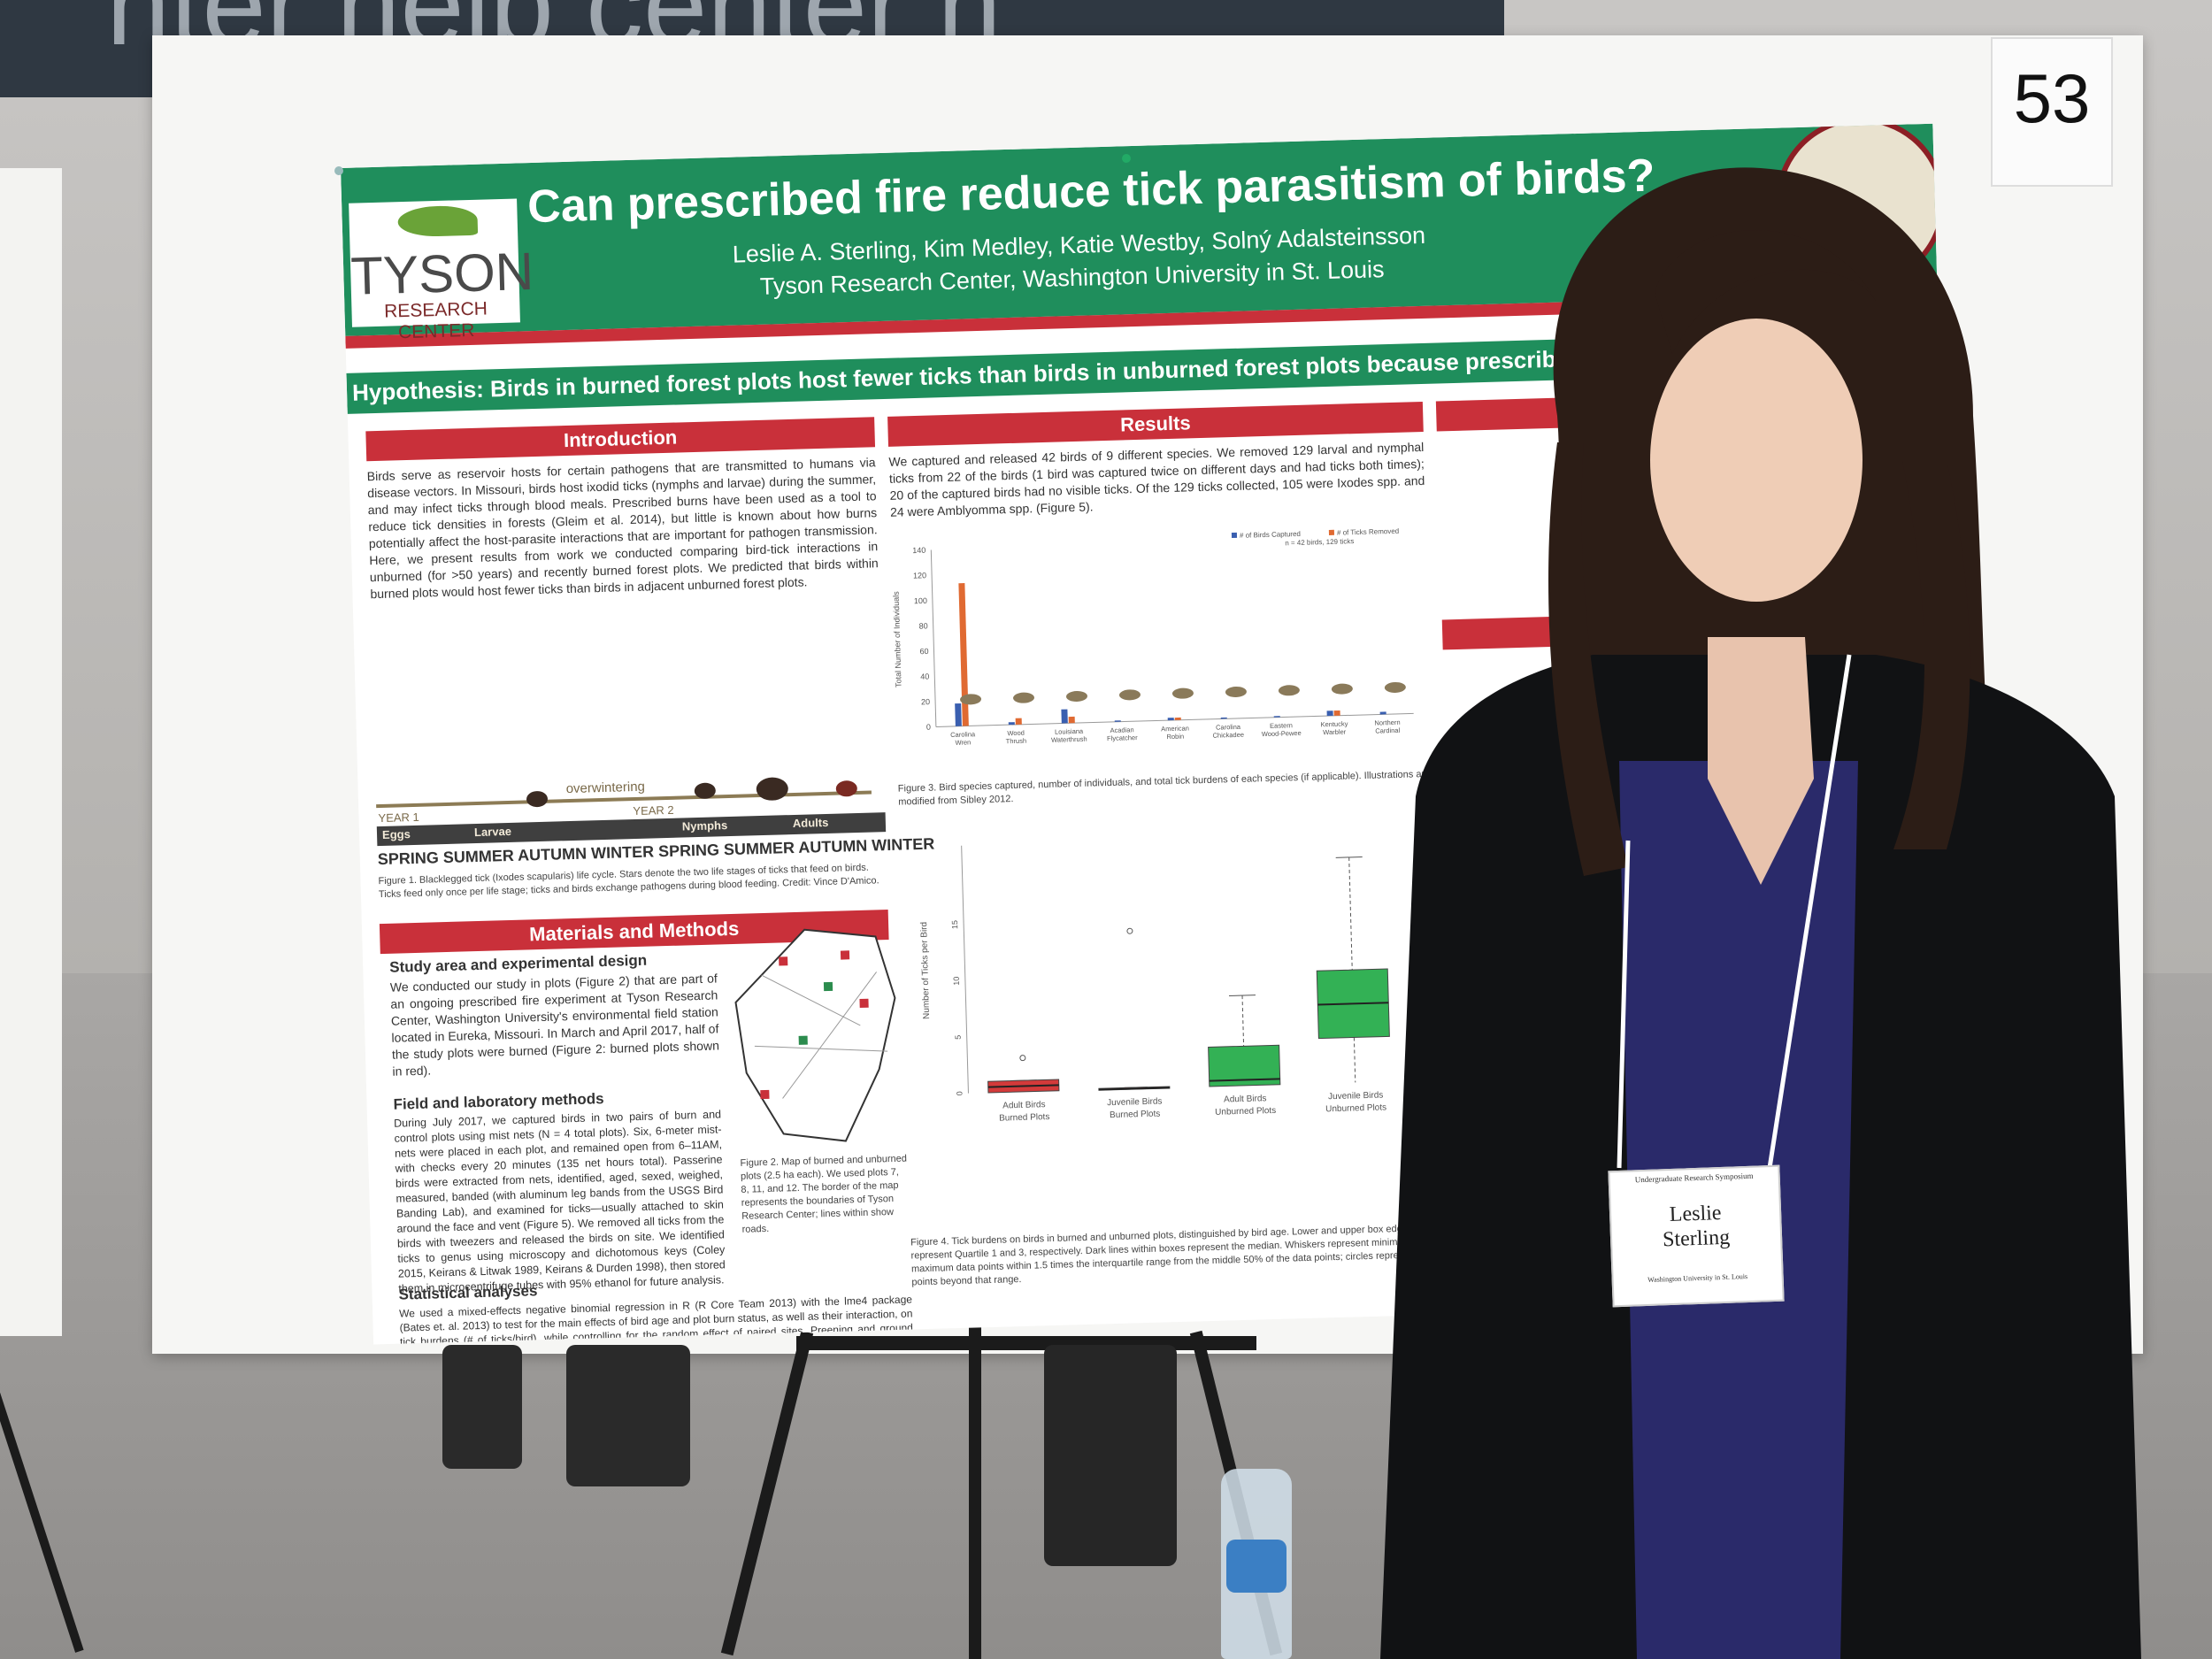 The width and height of the screenshot is (2212, 1659). What do you see at coordinates (436, 321) in the screenshot?
I see `logo-sub-text: RESEARCH CENTER` at bounding box center [436, 321].